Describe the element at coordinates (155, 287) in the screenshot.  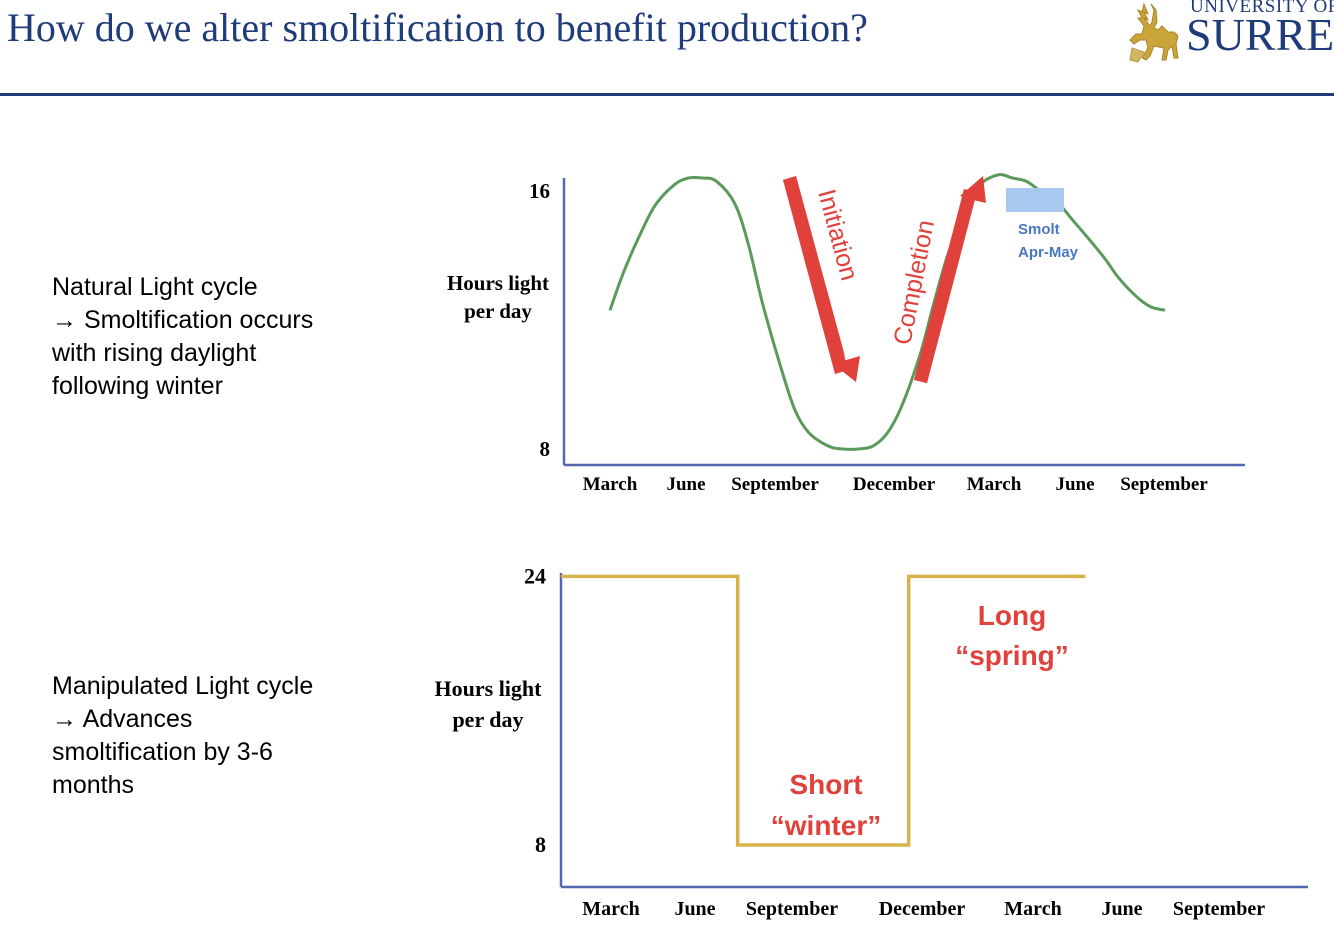
I see `natural-text-line: Natural Light cycle` at that location.